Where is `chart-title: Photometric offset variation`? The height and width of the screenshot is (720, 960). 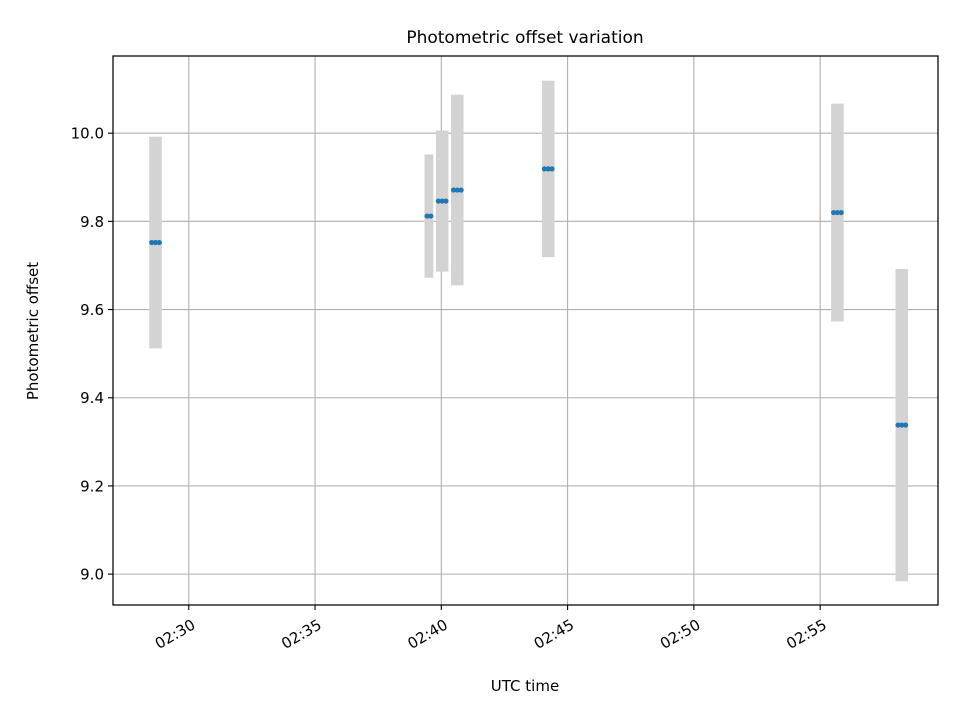 chart-title: Photometric offset variation is located at coordinates (524, 38).